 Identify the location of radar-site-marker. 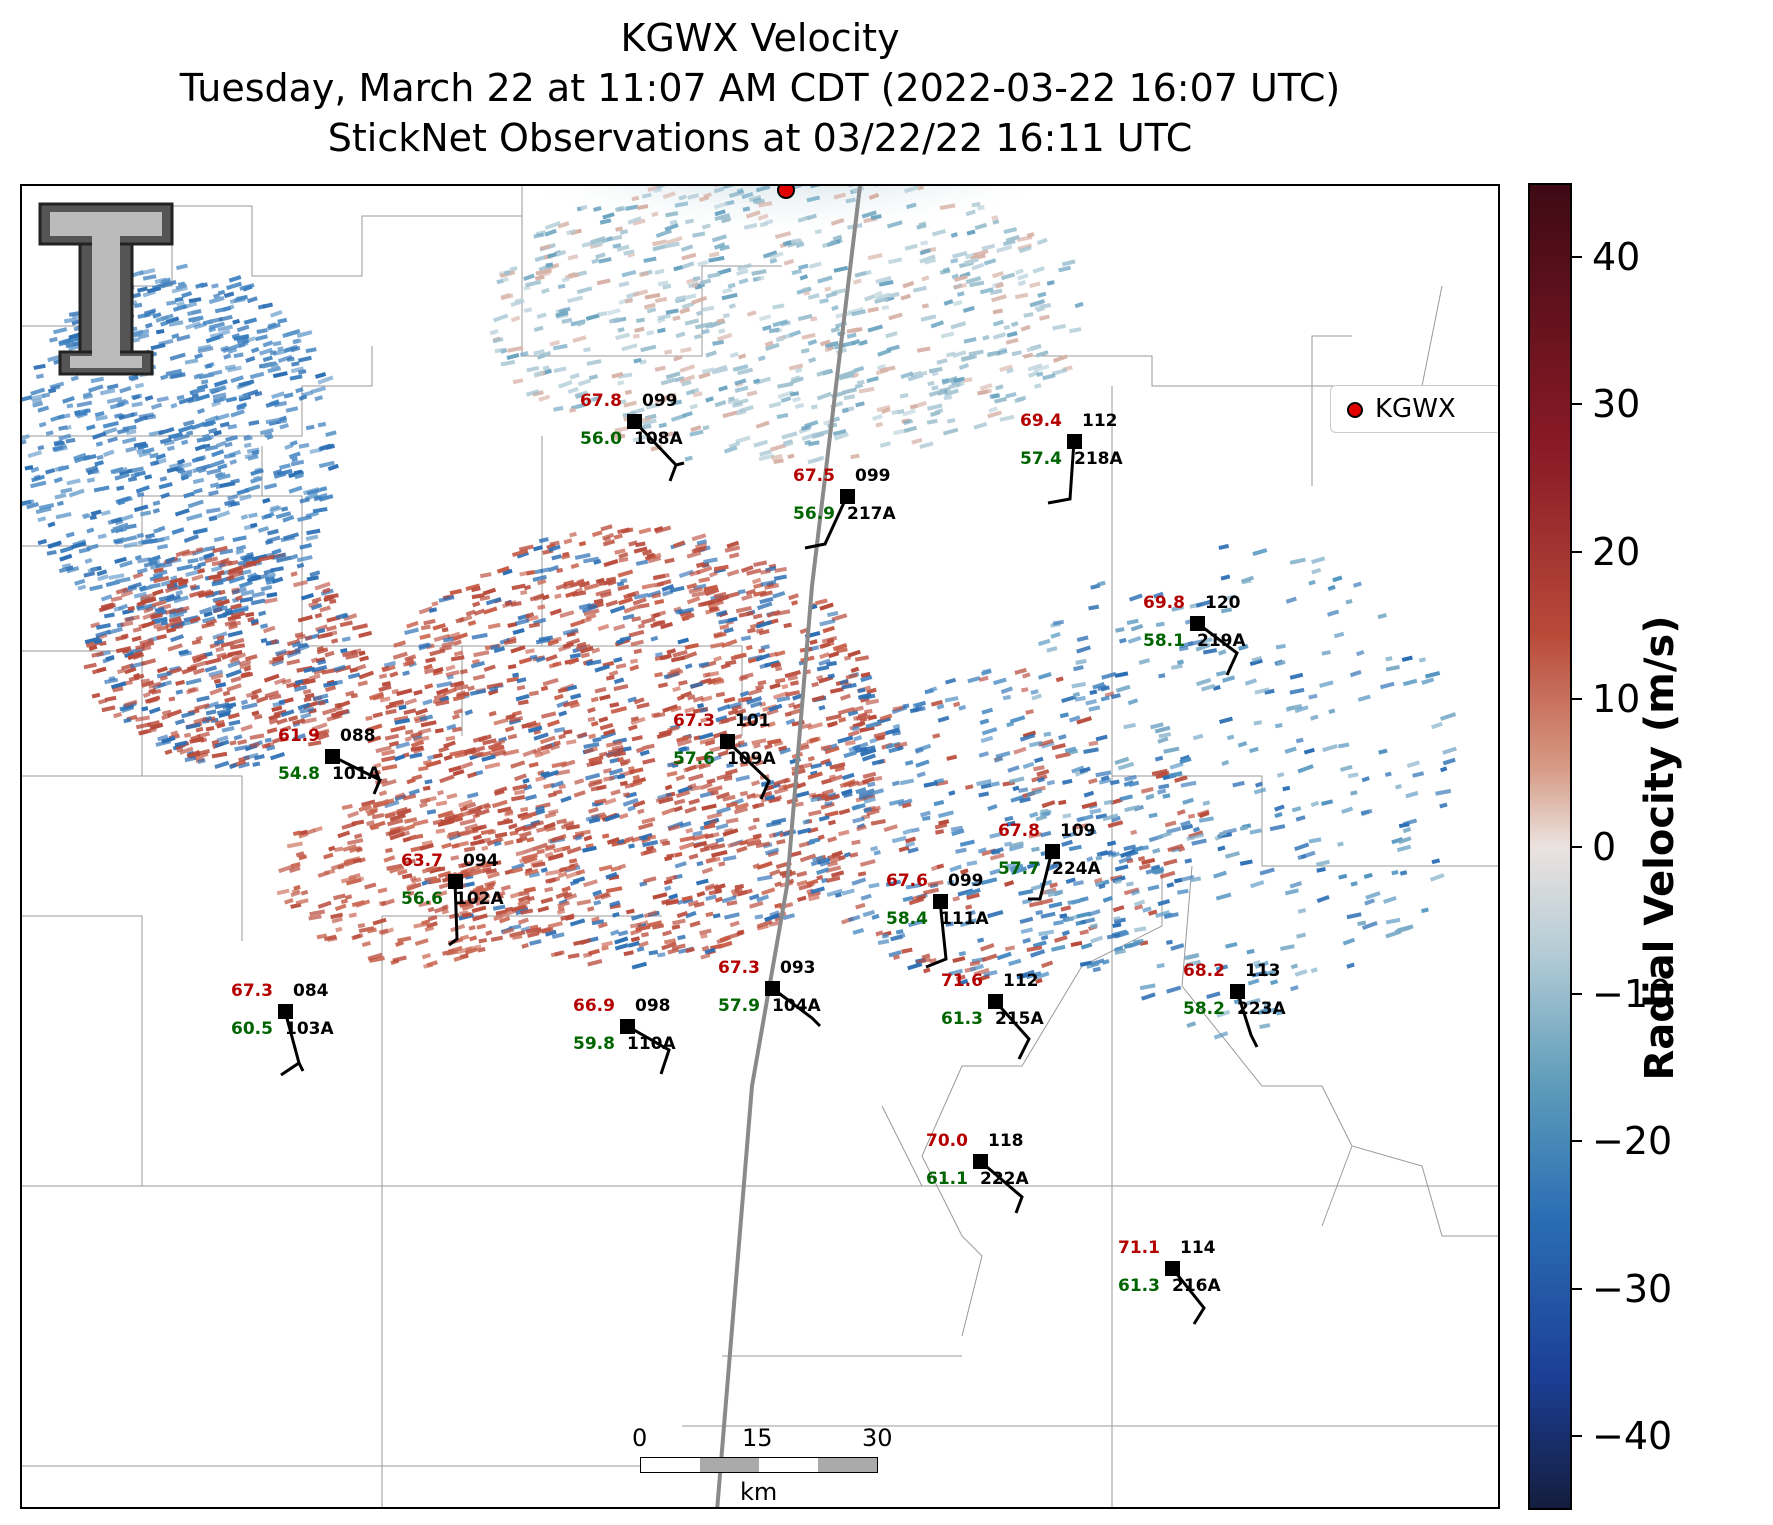
(786, 192).